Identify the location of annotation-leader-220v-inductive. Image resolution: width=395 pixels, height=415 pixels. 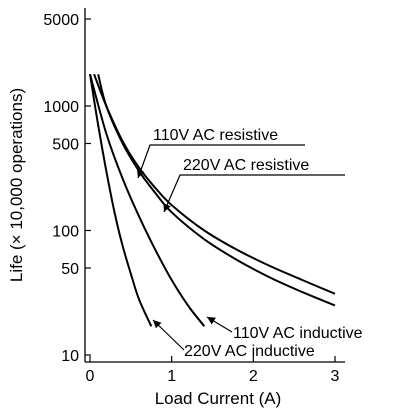
(168, 335).